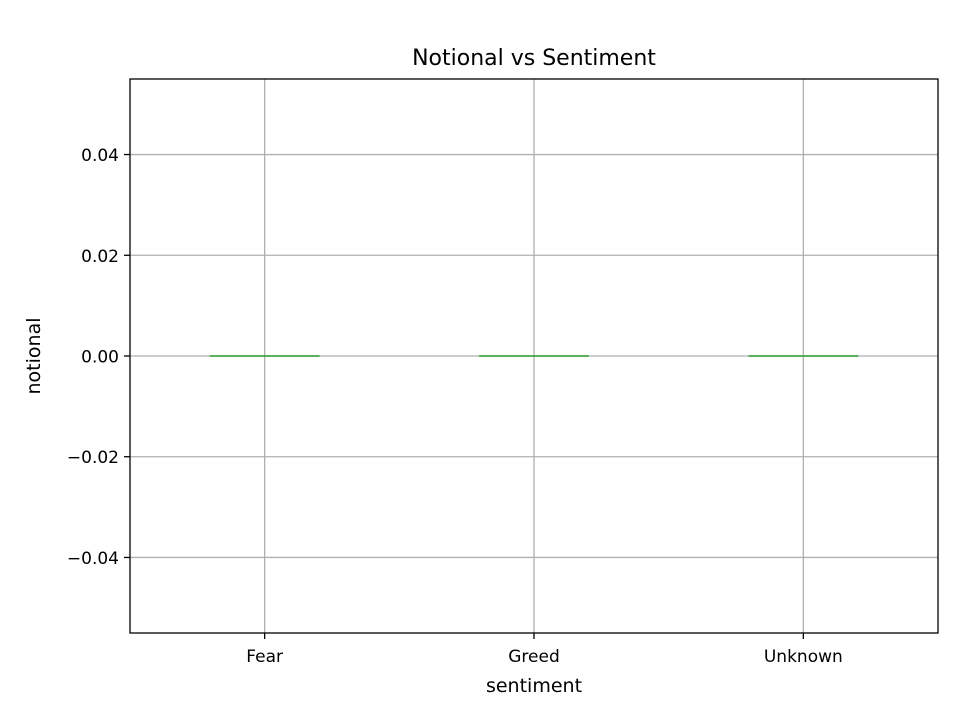 Image resolution: width=960 pixels, height=720 pixels. What do you see at coordinates (93, 559) in the screenshot?
I see `y-tick-label: −0.04` at bounding box center [93, 559].